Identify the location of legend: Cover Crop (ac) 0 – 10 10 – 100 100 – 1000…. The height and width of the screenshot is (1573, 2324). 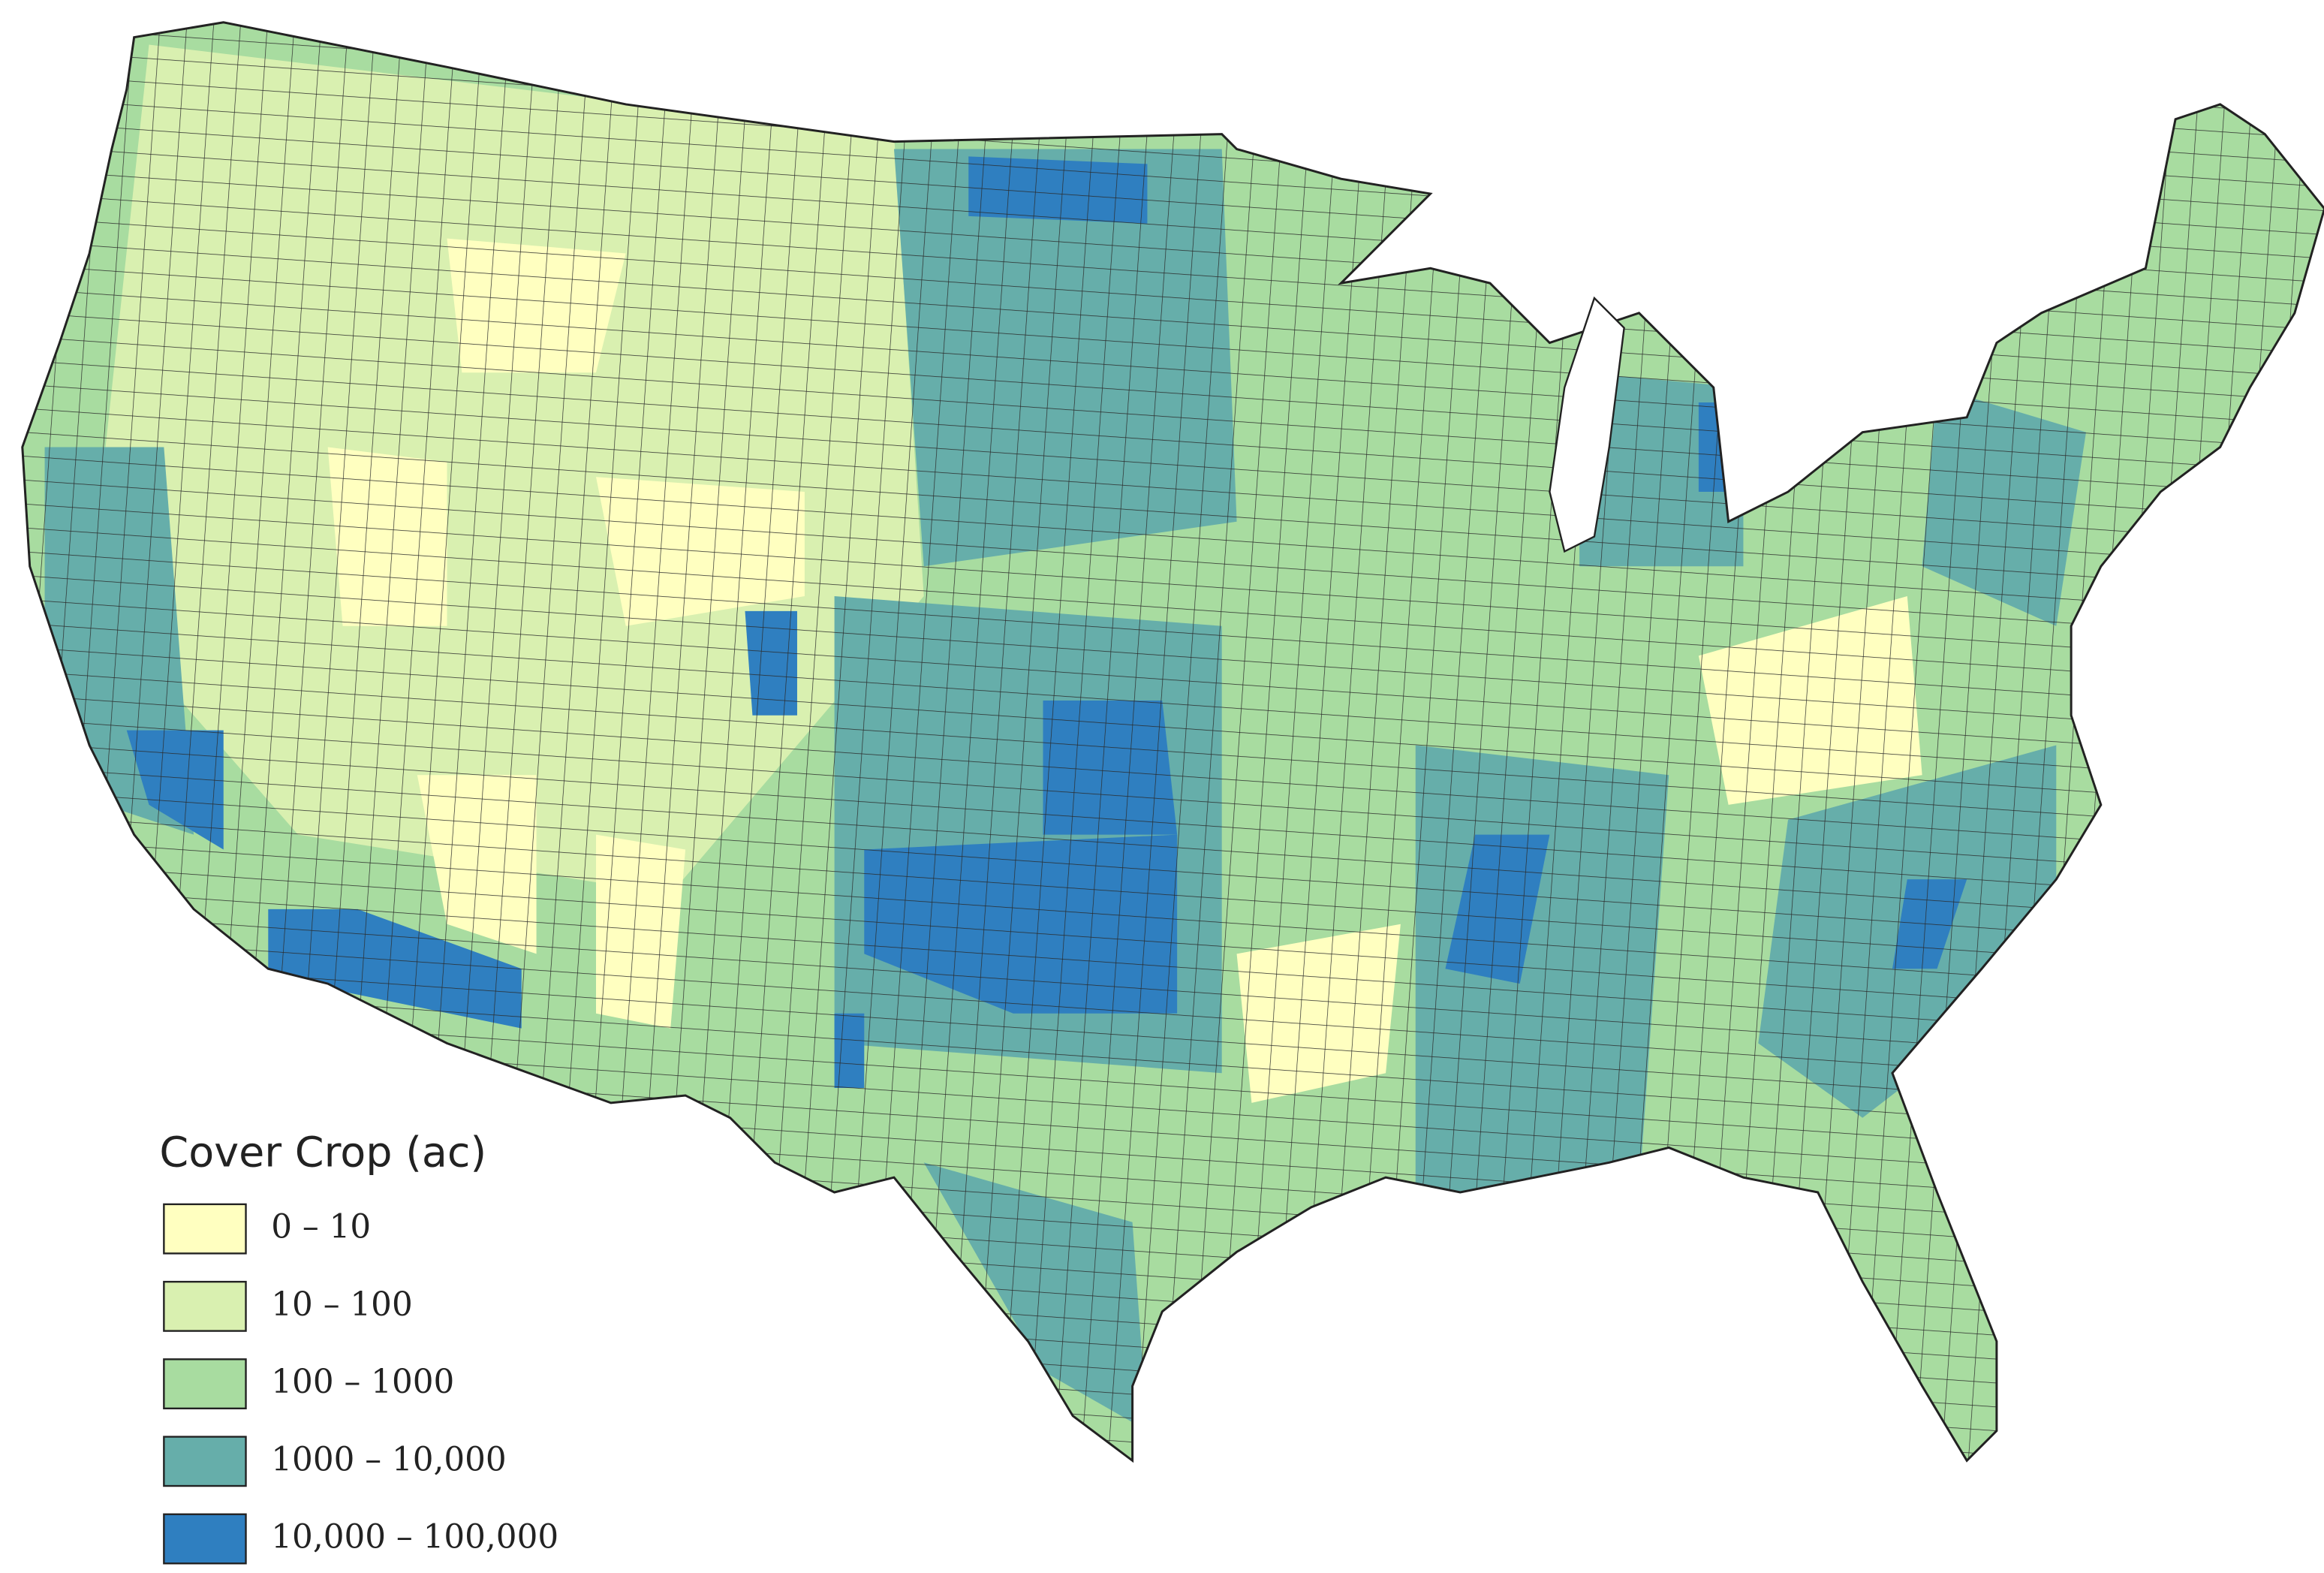
(358, 1347).